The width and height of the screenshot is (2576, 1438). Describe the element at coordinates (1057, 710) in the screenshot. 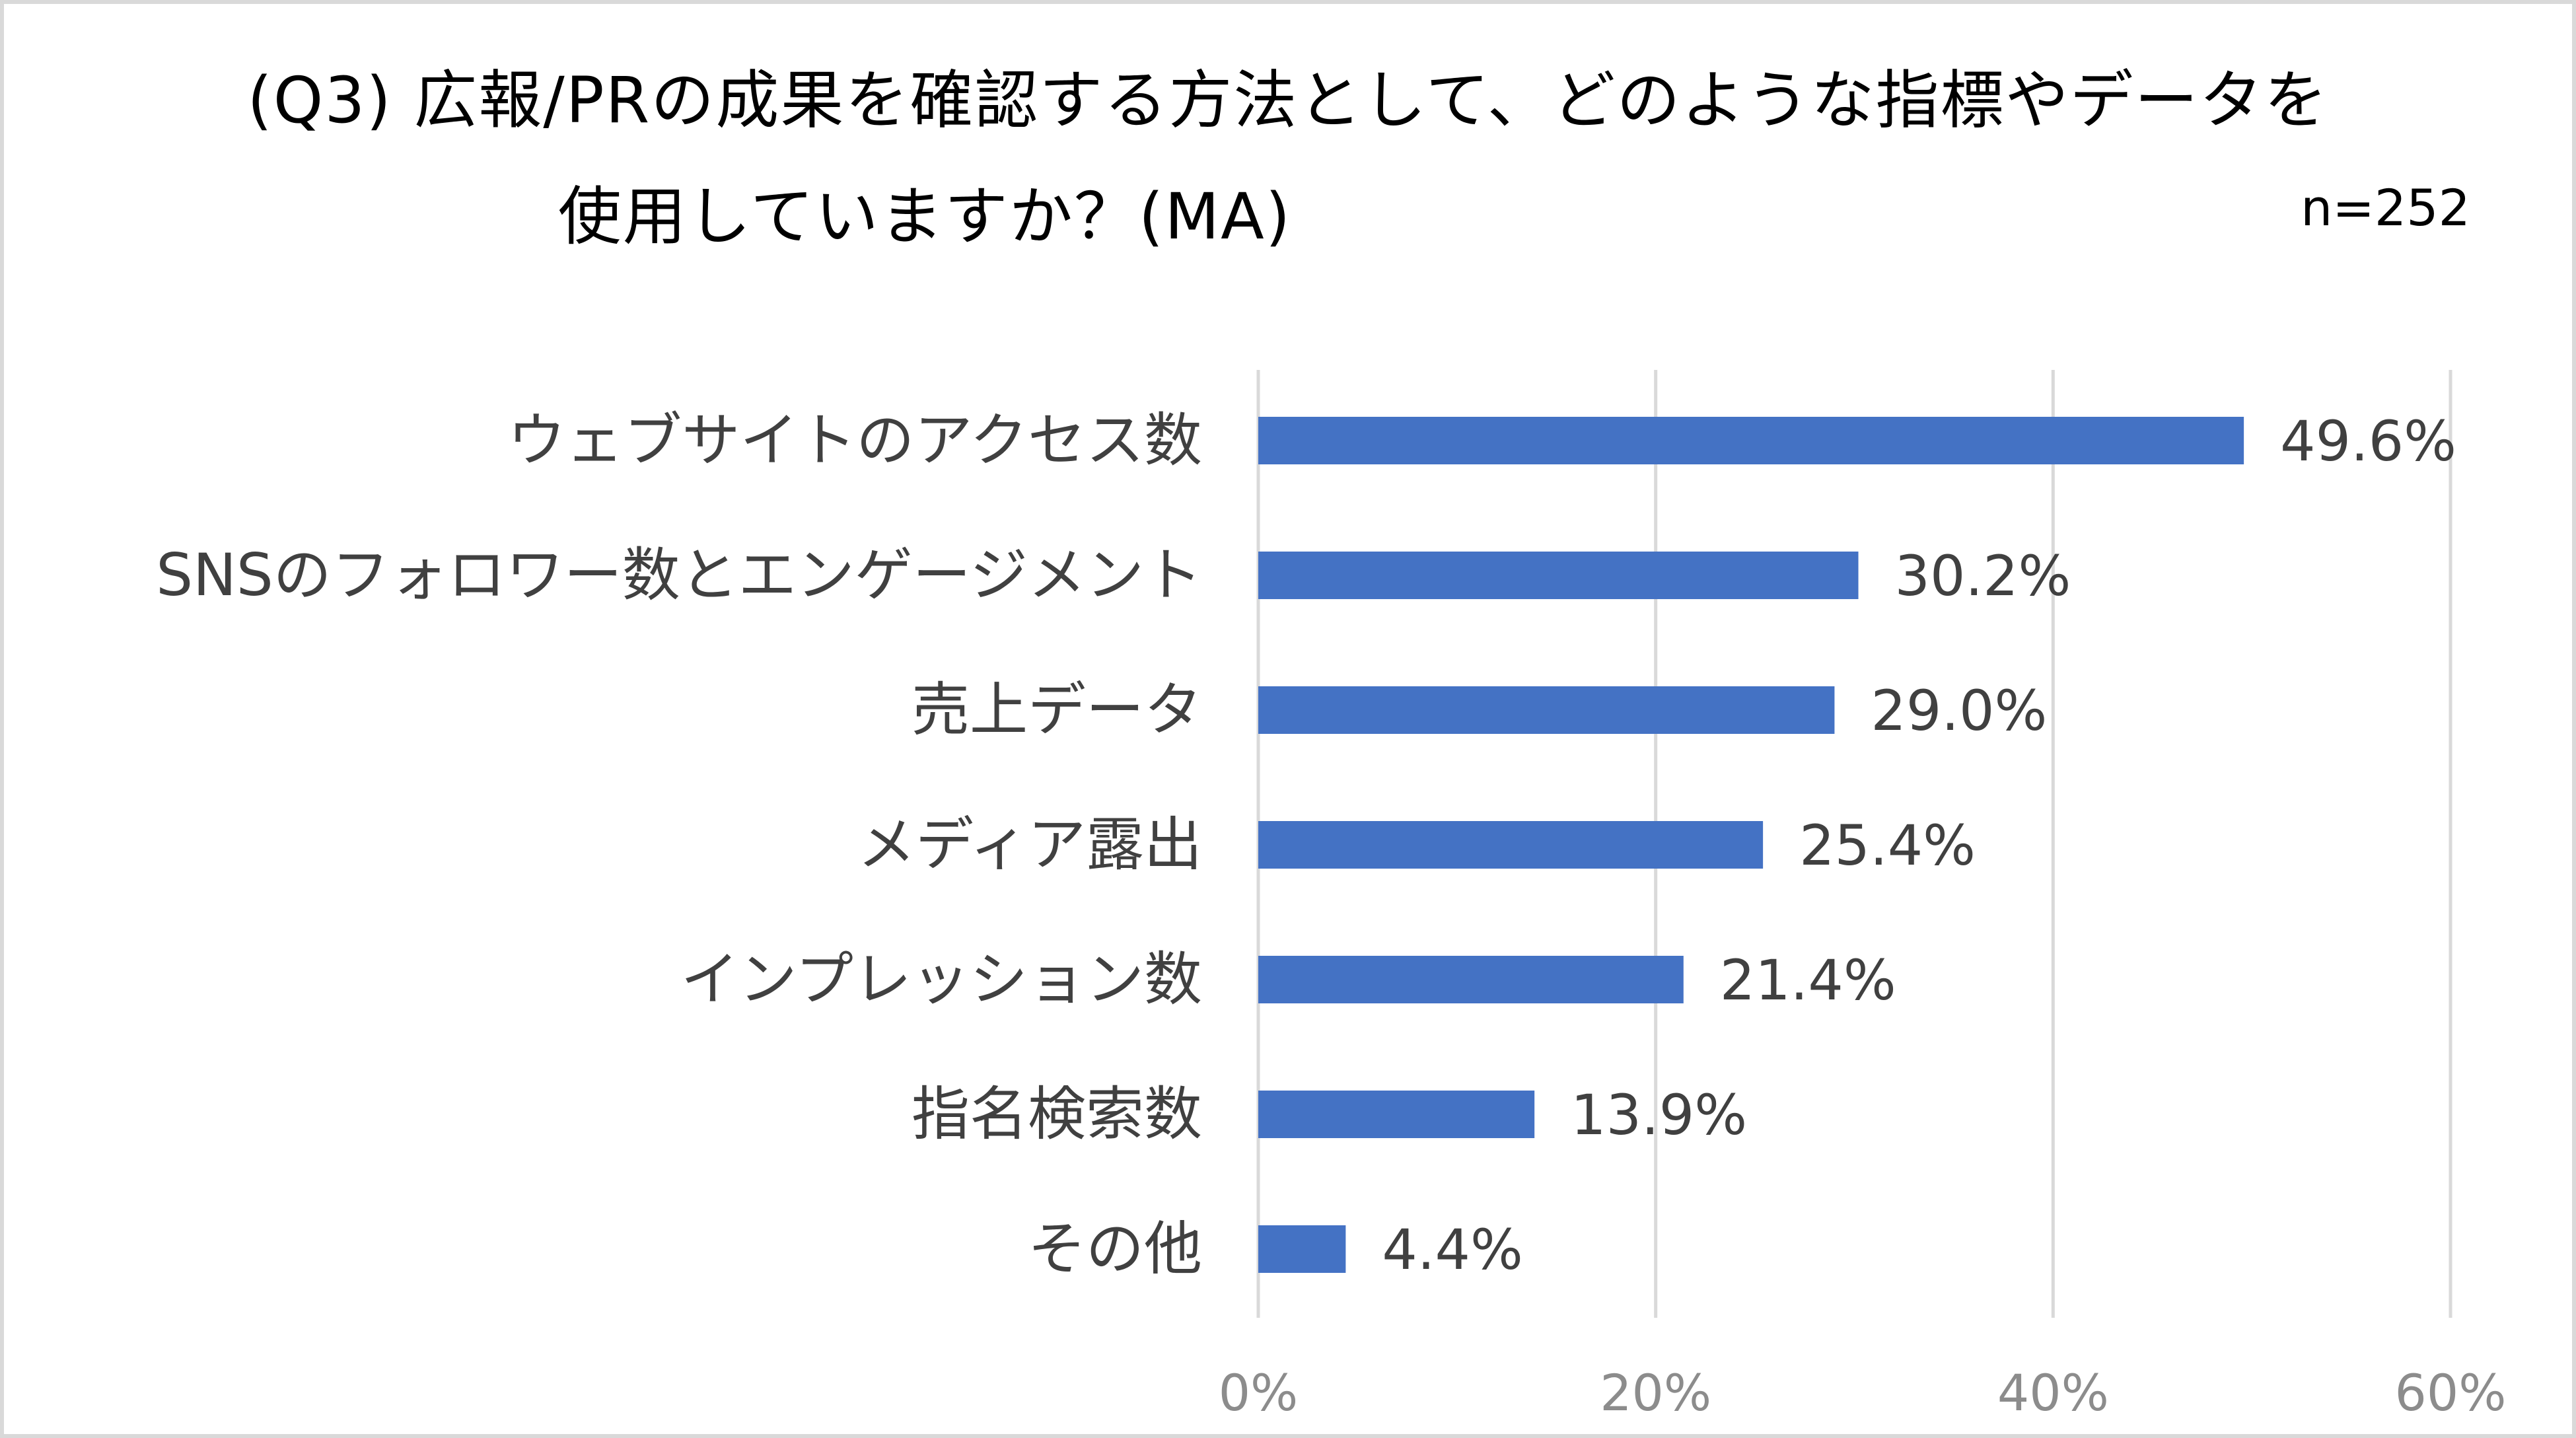

I see `category-label: 売上データ` at that location.